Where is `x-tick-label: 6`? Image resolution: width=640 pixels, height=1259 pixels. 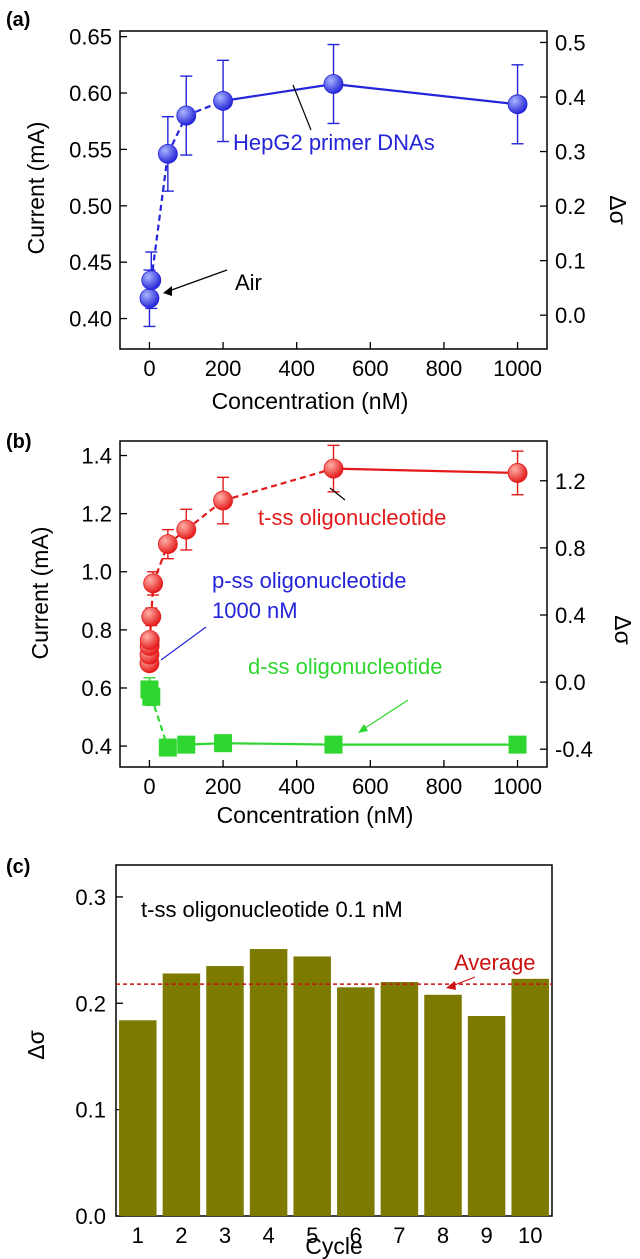
x-tick-label: 6 is located at coordinates (356, 1235).